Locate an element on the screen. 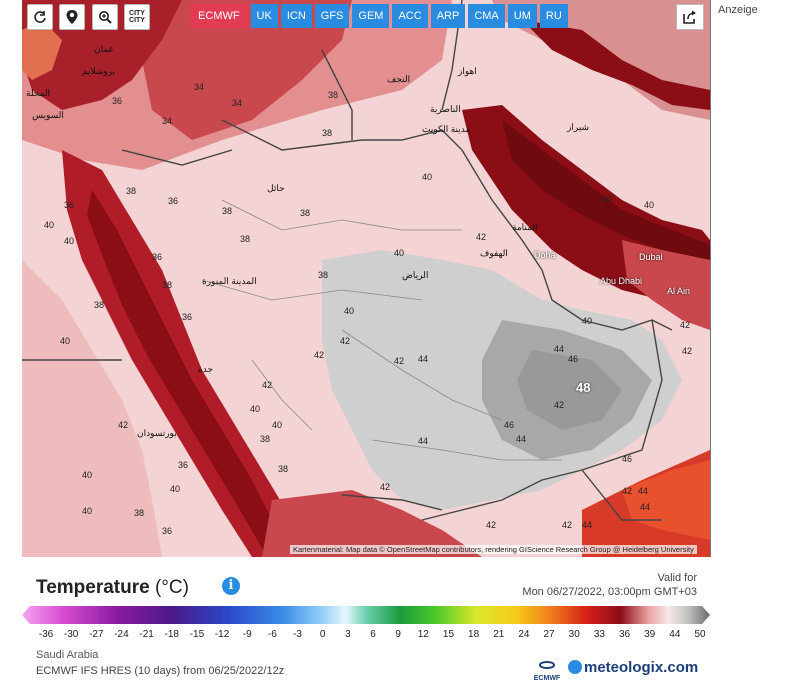 Image resolution: width=800 pixels, height=683 pixels. location-button is located at coordinates (72, 17).